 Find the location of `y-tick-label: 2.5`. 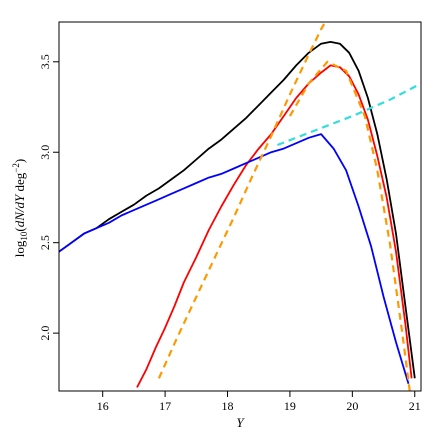

y-tick-label: 2.5 is located at coordinates (45, 242).